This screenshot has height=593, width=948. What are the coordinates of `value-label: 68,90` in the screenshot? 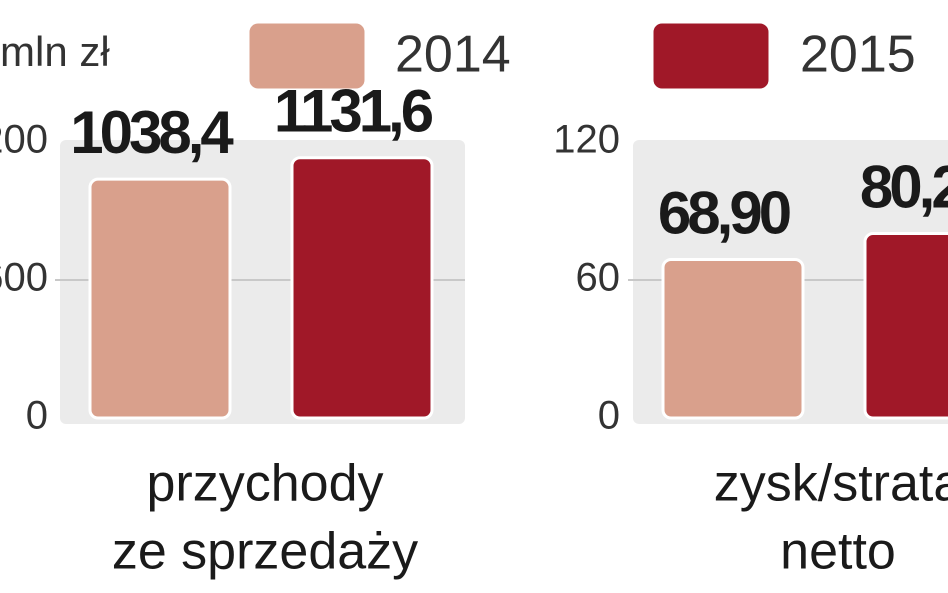 It's located at (724, 212).